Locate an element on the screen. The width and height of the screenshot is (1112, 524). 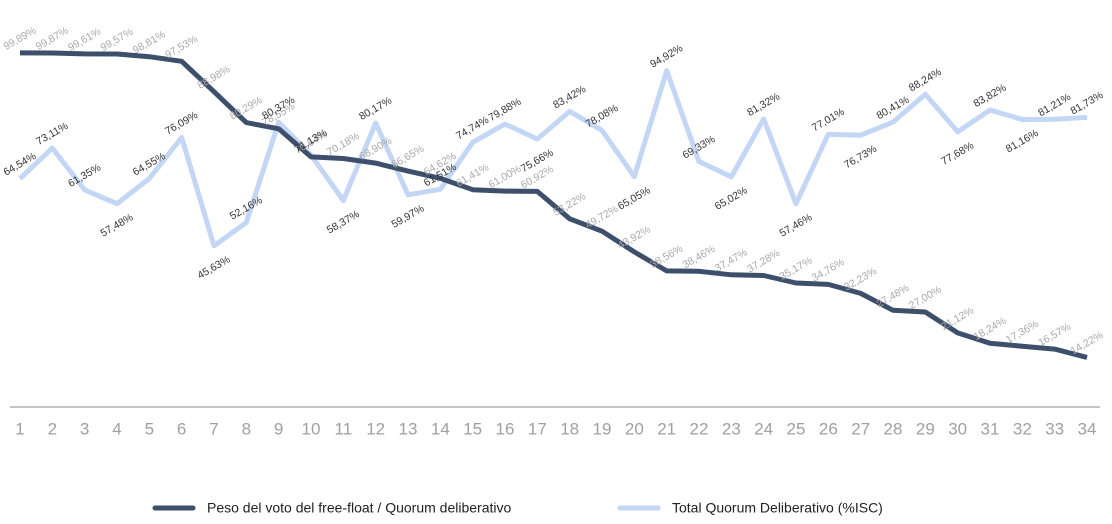
data-label: 81,16% is located at coordinates (1022, 141).